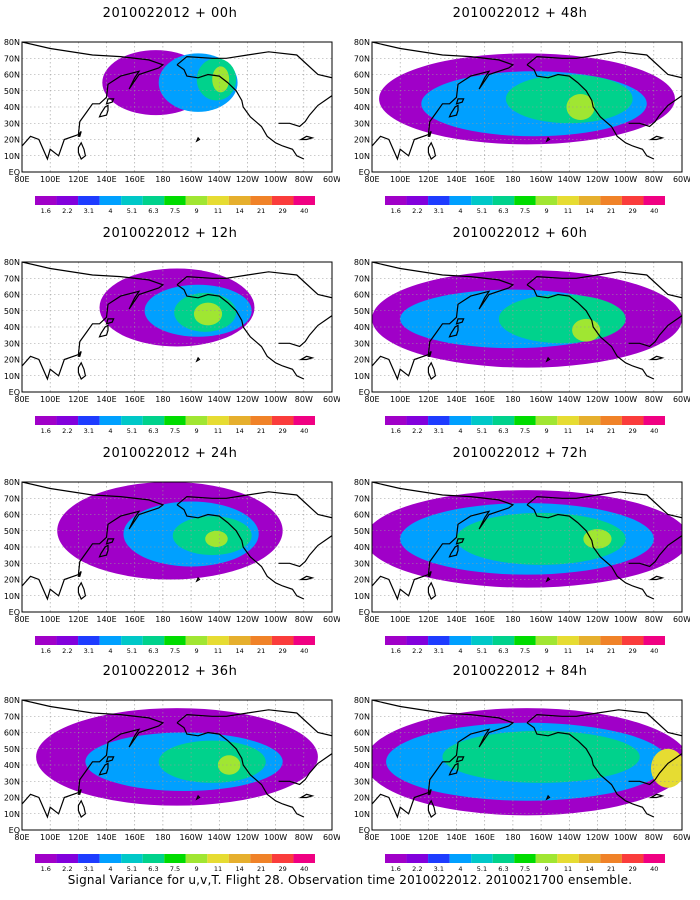 The width and height of the screenshot is (700, 900). Describe the element at coordinates (12, 531) in the screenshot. I see `latitude-label: 50N` at that location.